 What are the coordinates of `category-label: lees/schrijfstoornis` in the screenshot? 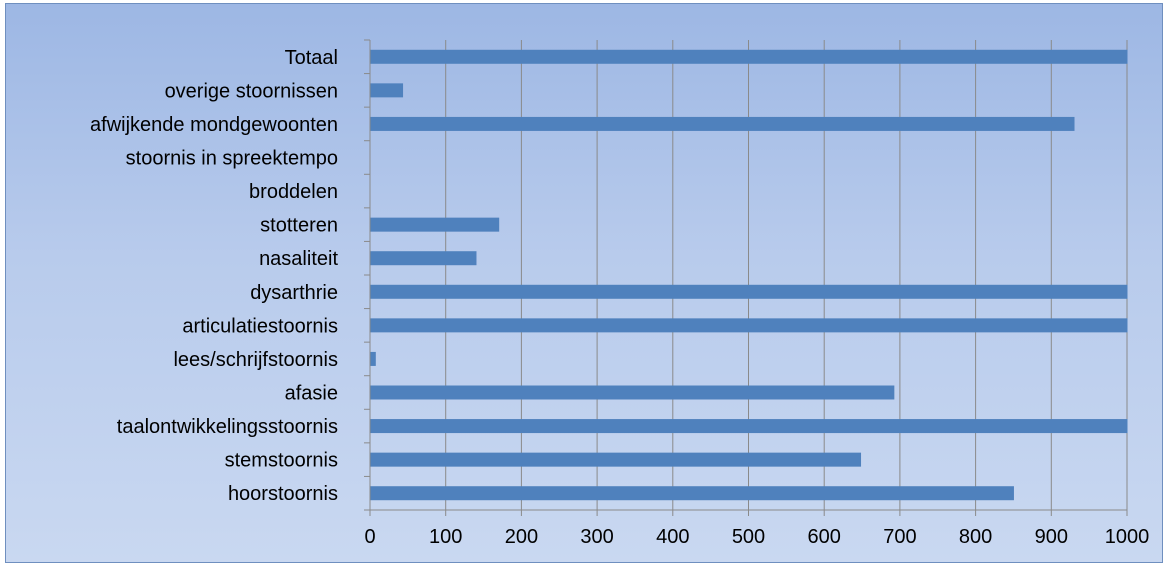 It's located at (255, 360).